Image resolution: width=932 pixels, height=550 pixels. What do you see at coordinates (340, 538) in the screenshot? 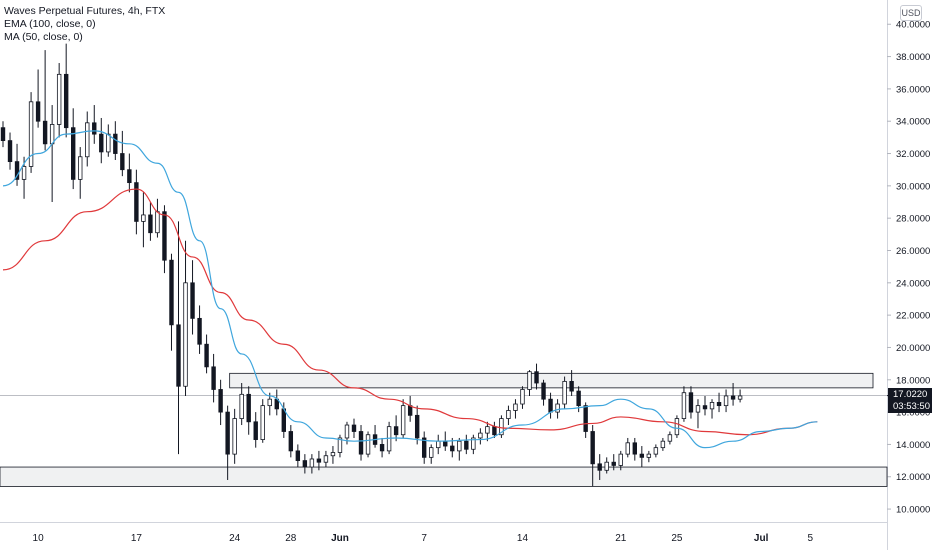
I see `x-tick-label: Jun` at bounding box center [340, 538].